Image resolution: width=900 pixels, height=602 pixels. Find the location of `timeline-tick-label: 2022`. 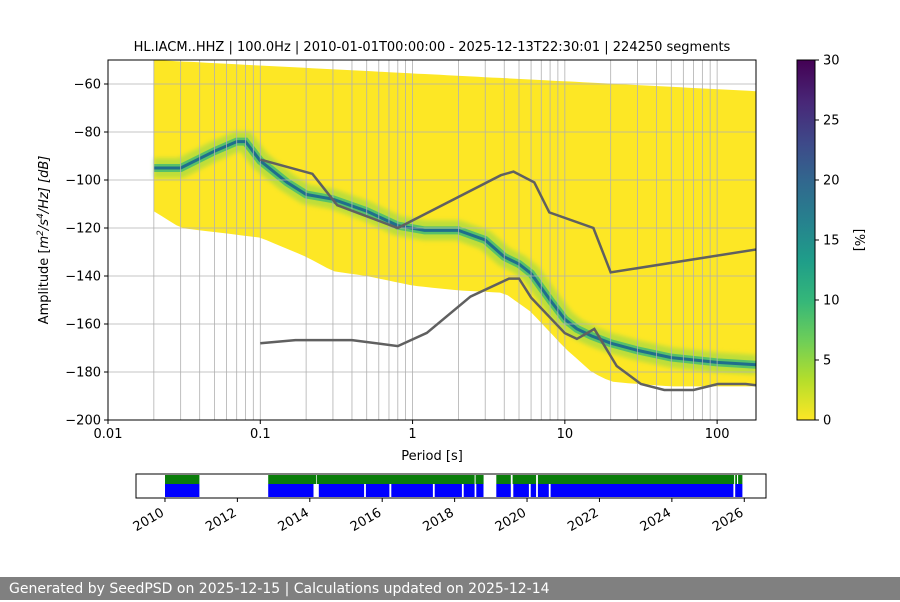

timeline-tick-label: 2022 is located at coordinates (583, 520).